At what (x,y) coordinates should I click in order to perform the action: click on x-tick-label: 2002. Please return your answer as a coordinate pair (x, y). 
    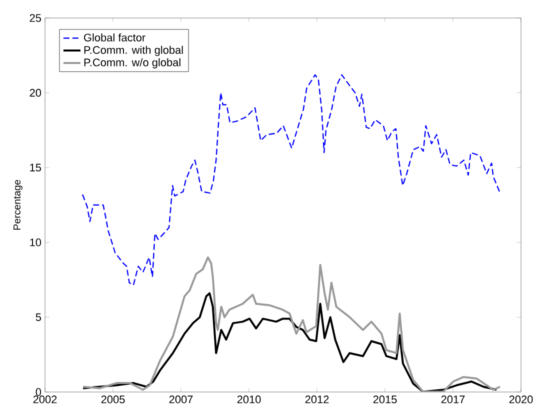
    Looking at the image, I should click on (45, 400).